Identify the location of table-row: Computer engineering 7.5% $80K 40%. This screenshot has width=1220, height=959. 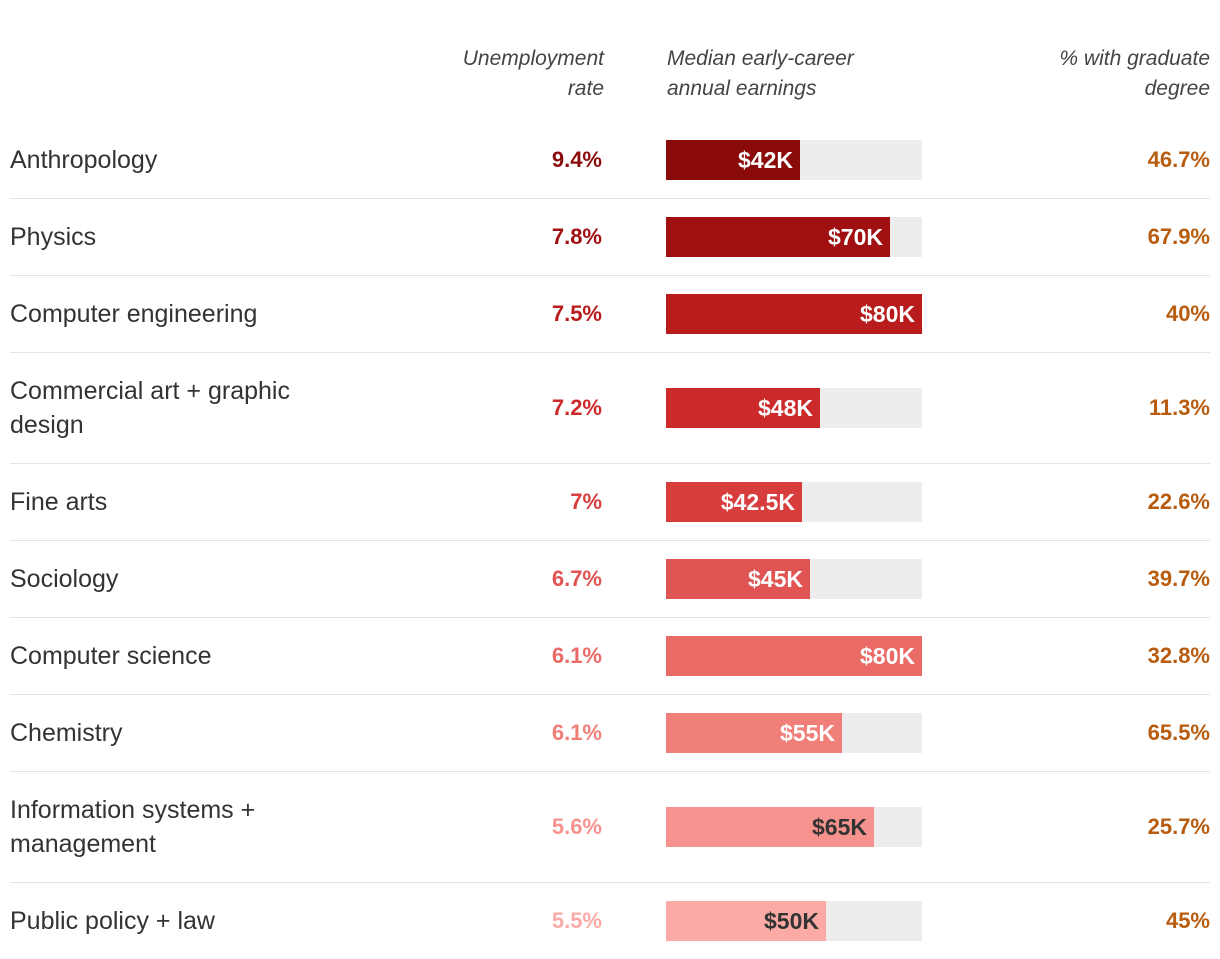
(610, 314).